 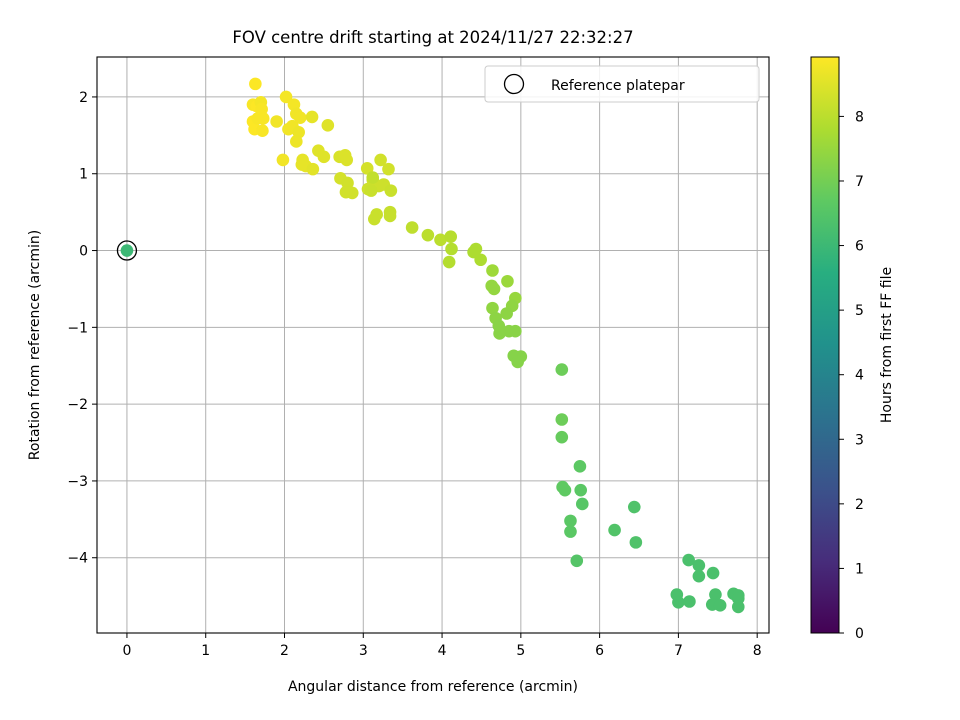 I want to click on x-tick-label: 6, so click(x=599, y=651).